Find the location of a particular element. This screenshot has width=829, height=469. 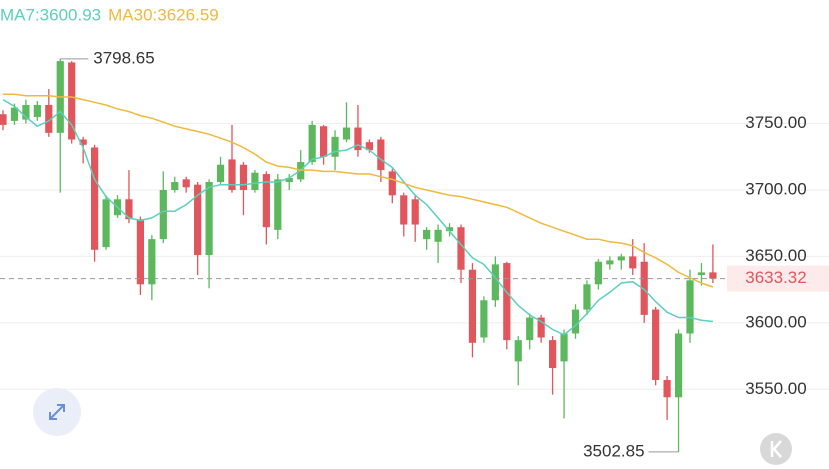

expand-icon is located at coordinates (57, 412).